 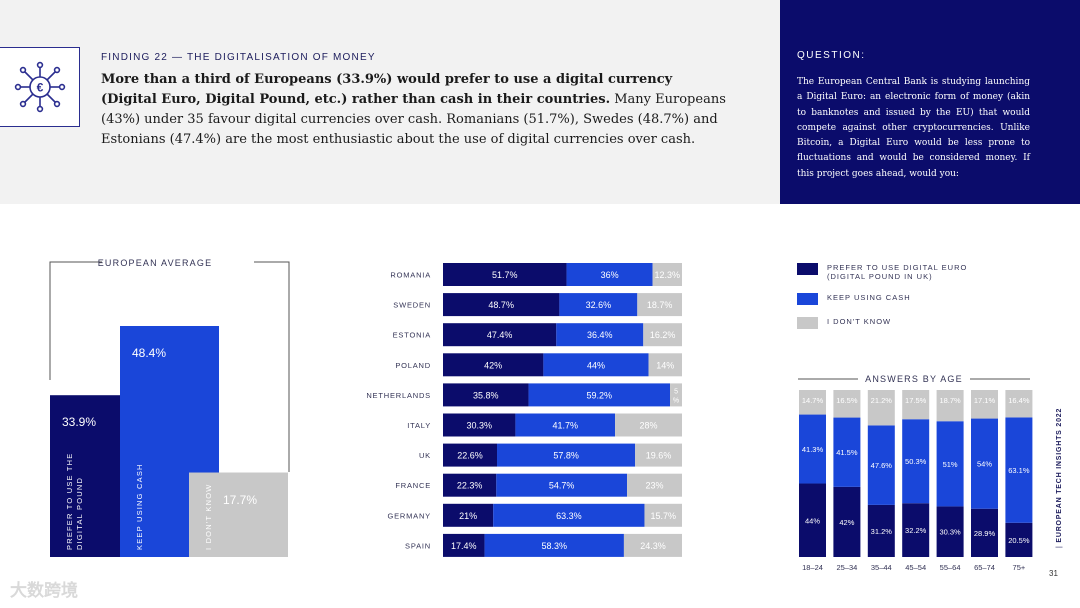 I want to click on country-value-label: 22.6%, so click(x=470, y=456).